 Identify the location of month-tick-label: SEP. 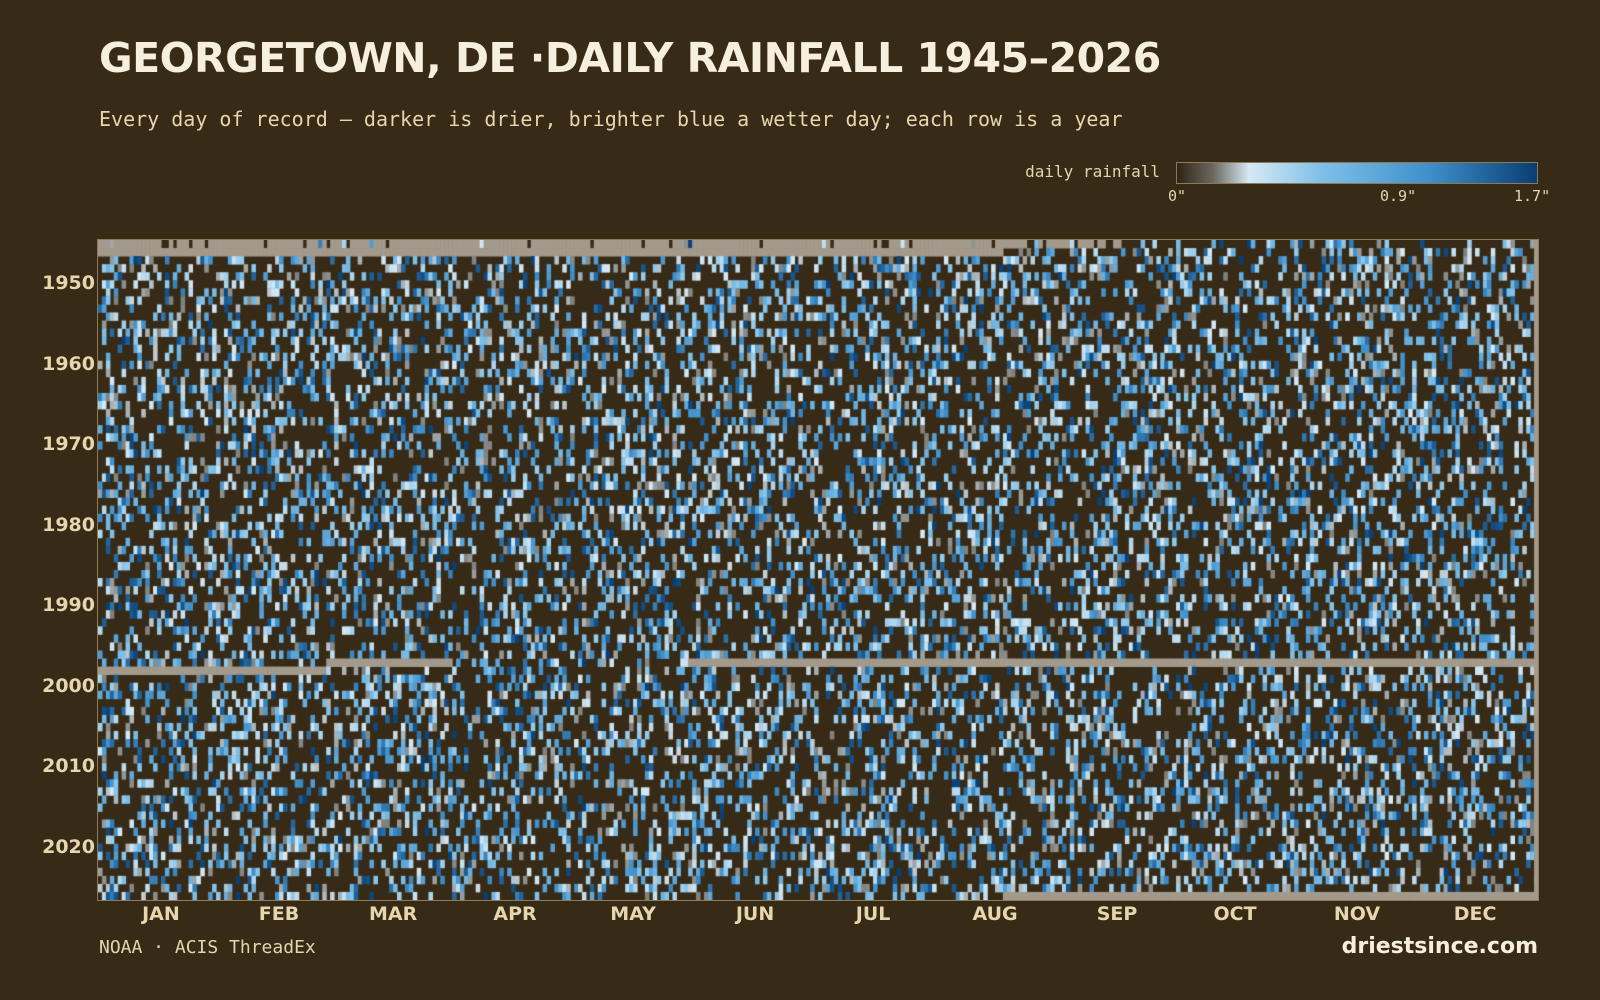
(1117, 914).